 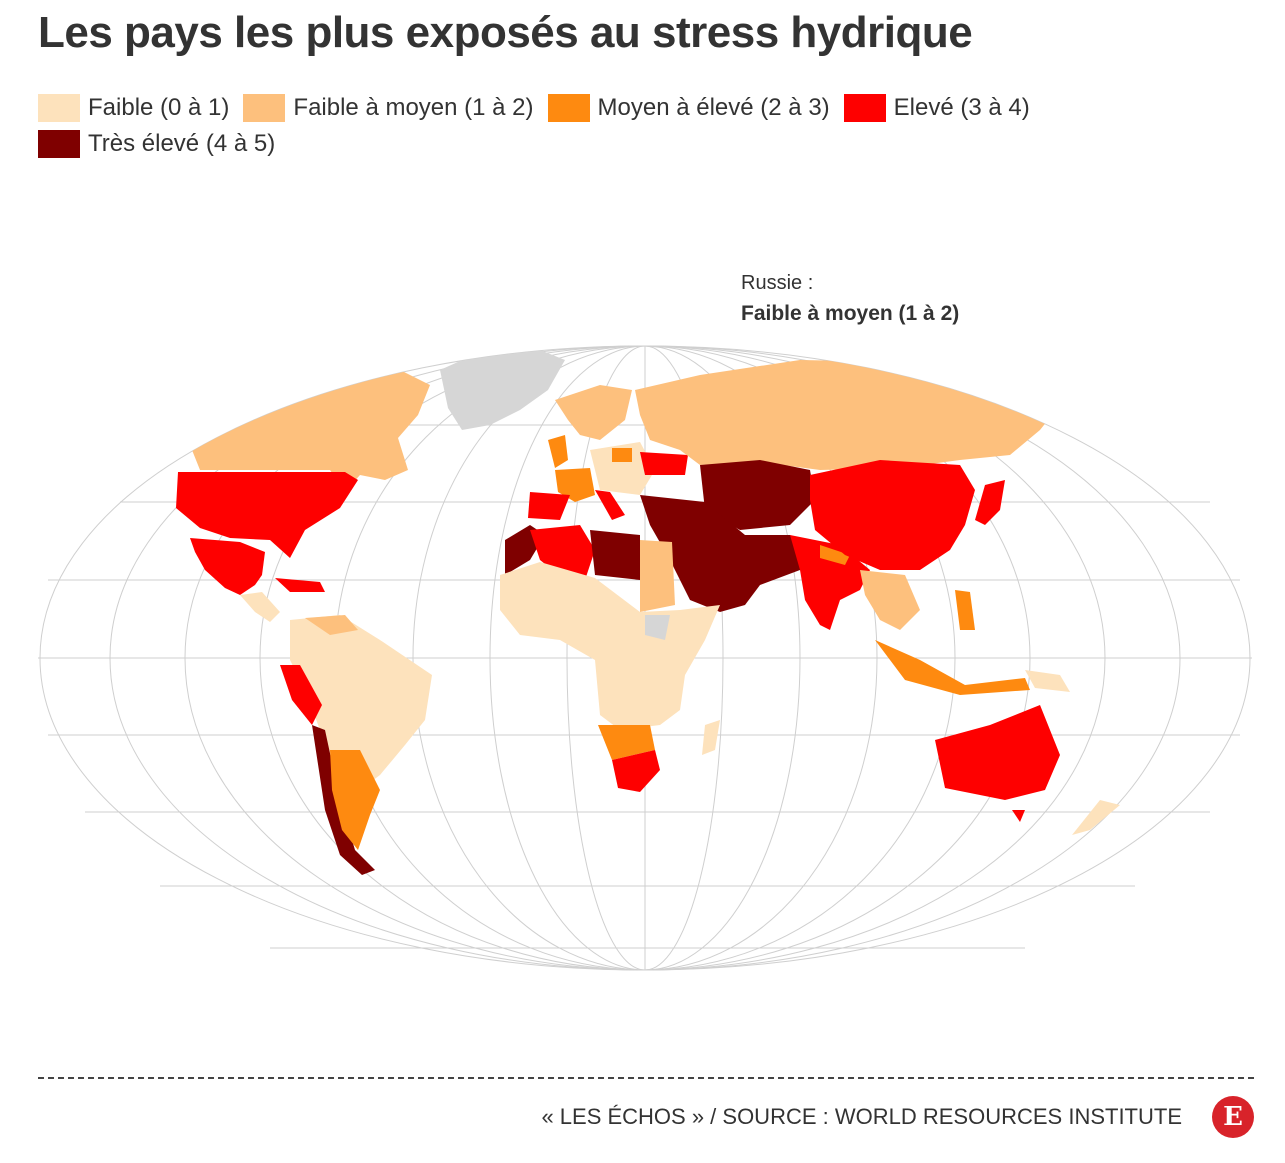 What do you see at coordinates (965, 610) in the screenshot?
I see `country-philippines` at bounding box center [965, 610].